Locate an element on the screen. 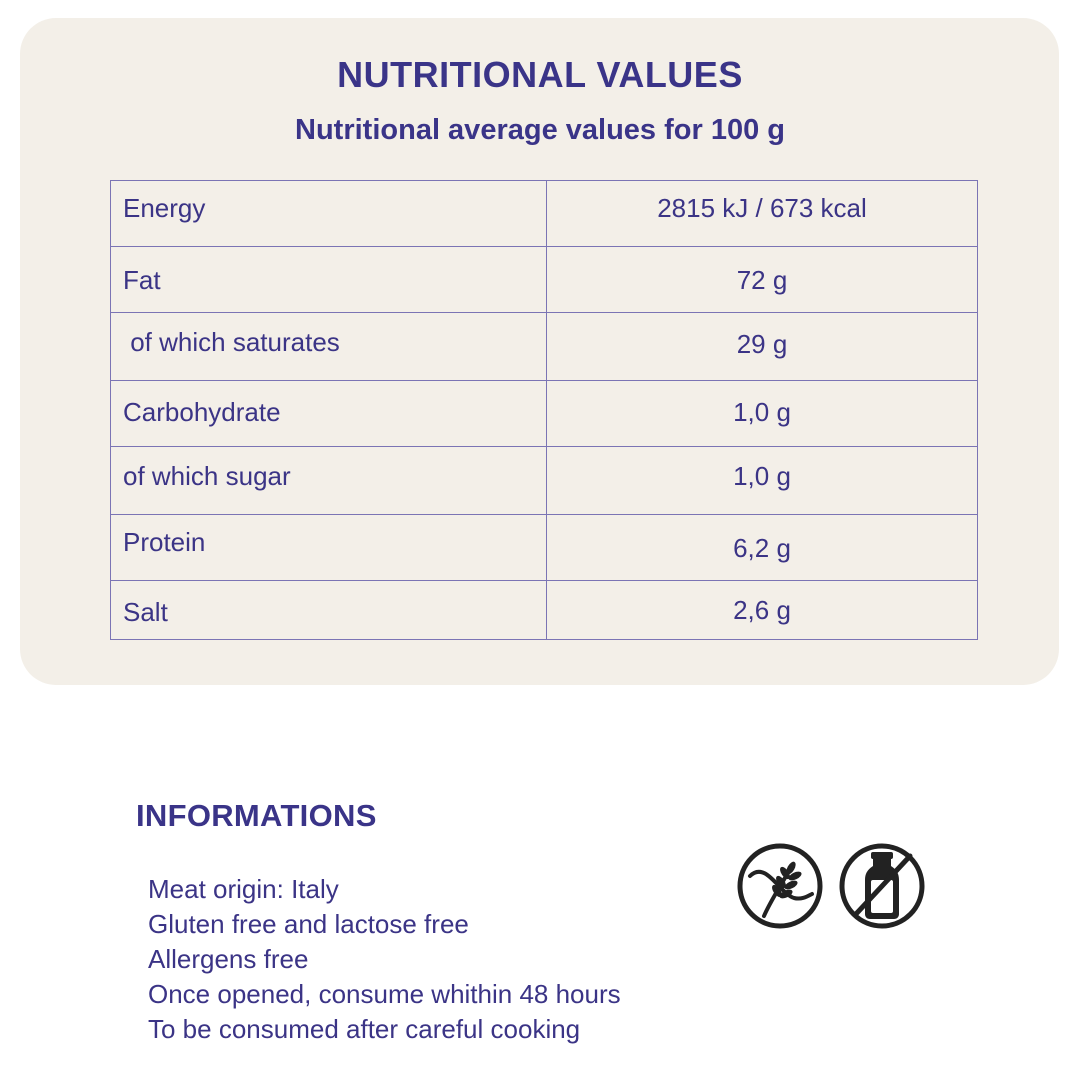 The height and width of the screenshot is (1080, 1080). nutrient-value: 2,6 g is located at coordinates (762, 610).